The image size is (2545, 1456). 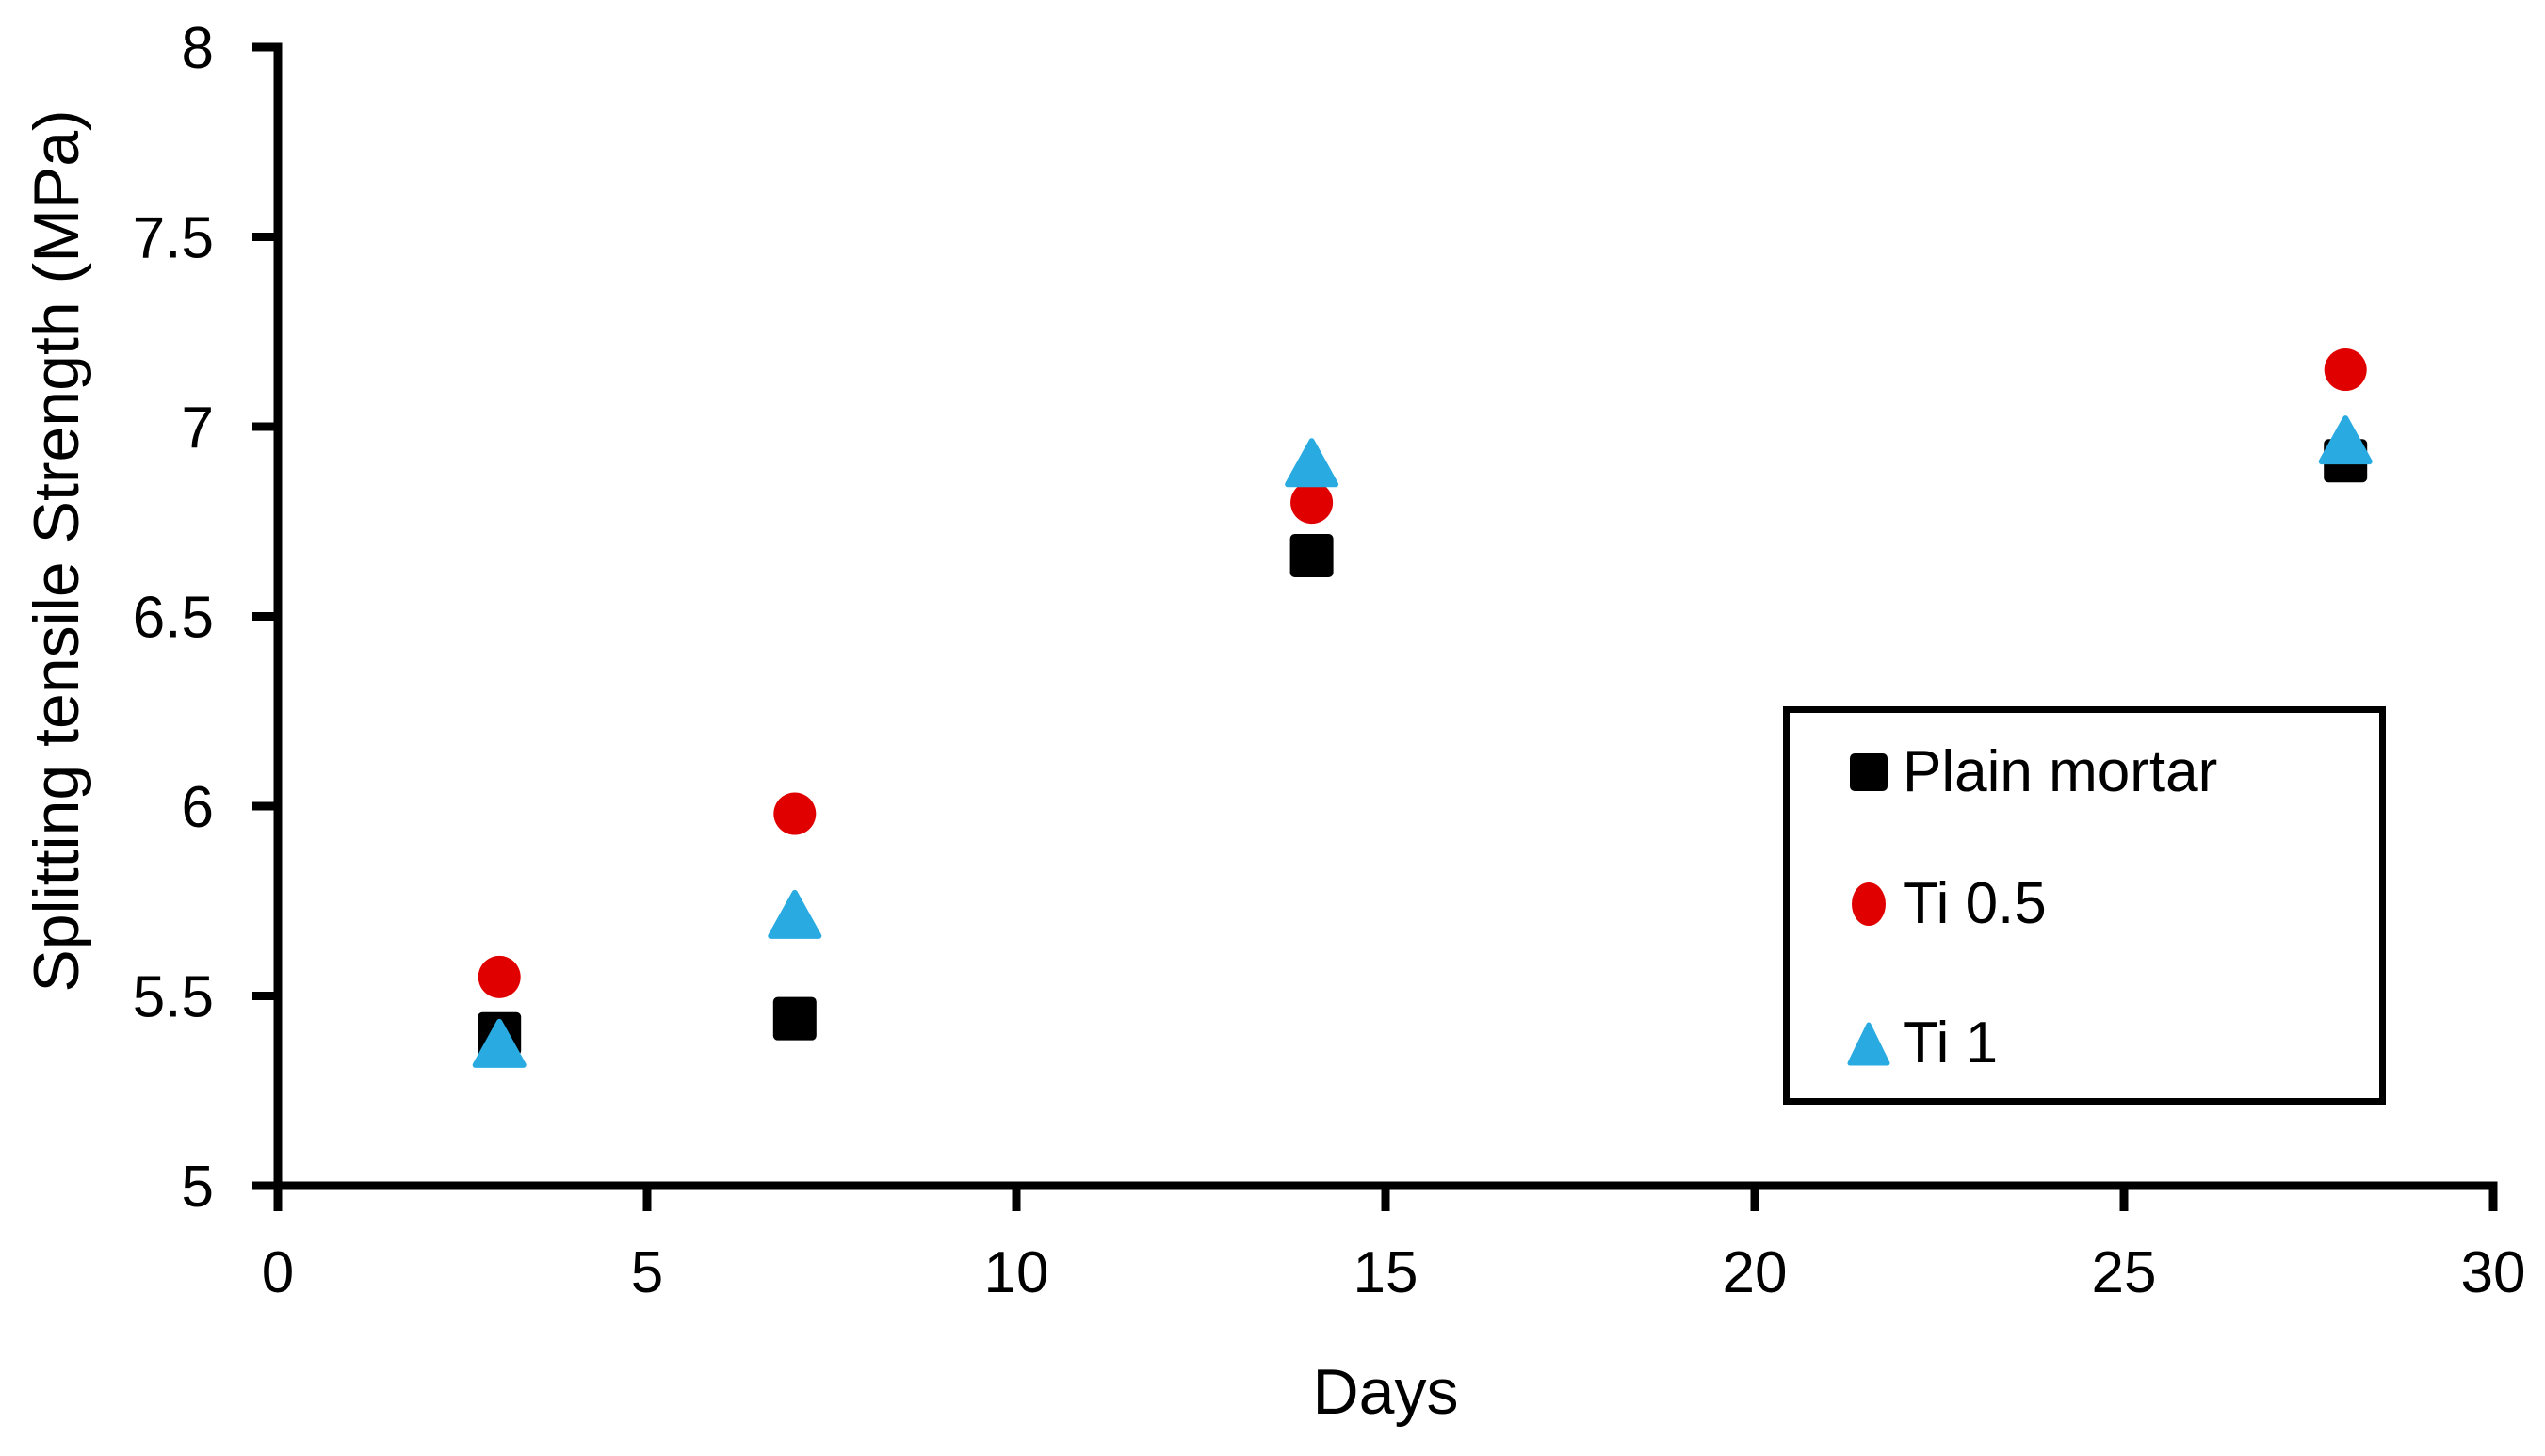 What do you see at coordinates (647, 1272) in the screenshot?
I see `x-tick-label: 5` at bounding box center [647, 1272].